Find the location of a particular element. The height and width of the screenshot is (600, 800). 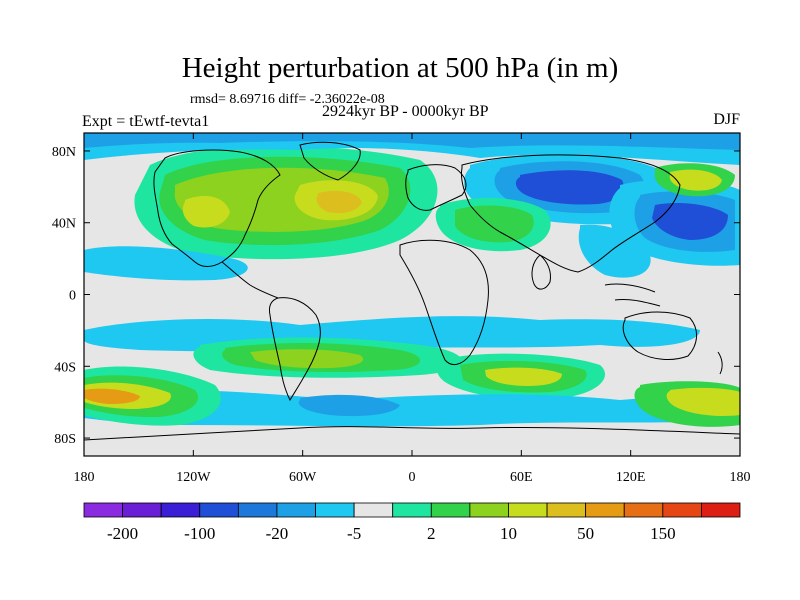

anomaly-southern-ocean-blue is located at coordinates (349, 405).